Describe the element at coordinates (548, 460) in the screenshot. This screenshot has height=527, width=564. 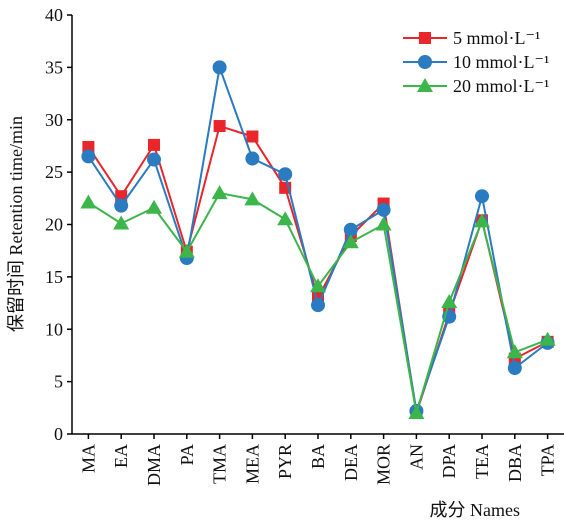
I see `x-tick-label: TPA` at that location.